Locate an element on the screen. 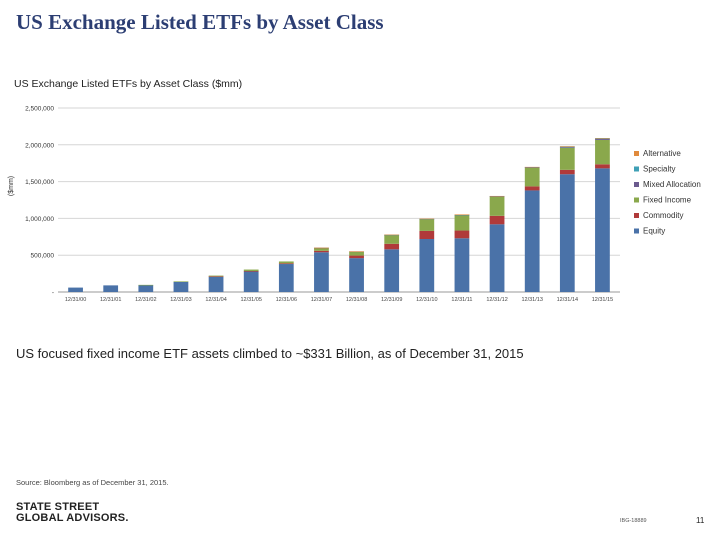 The image size is (720, 540). legend-label: Commodity is located at coordinates (663, 215).